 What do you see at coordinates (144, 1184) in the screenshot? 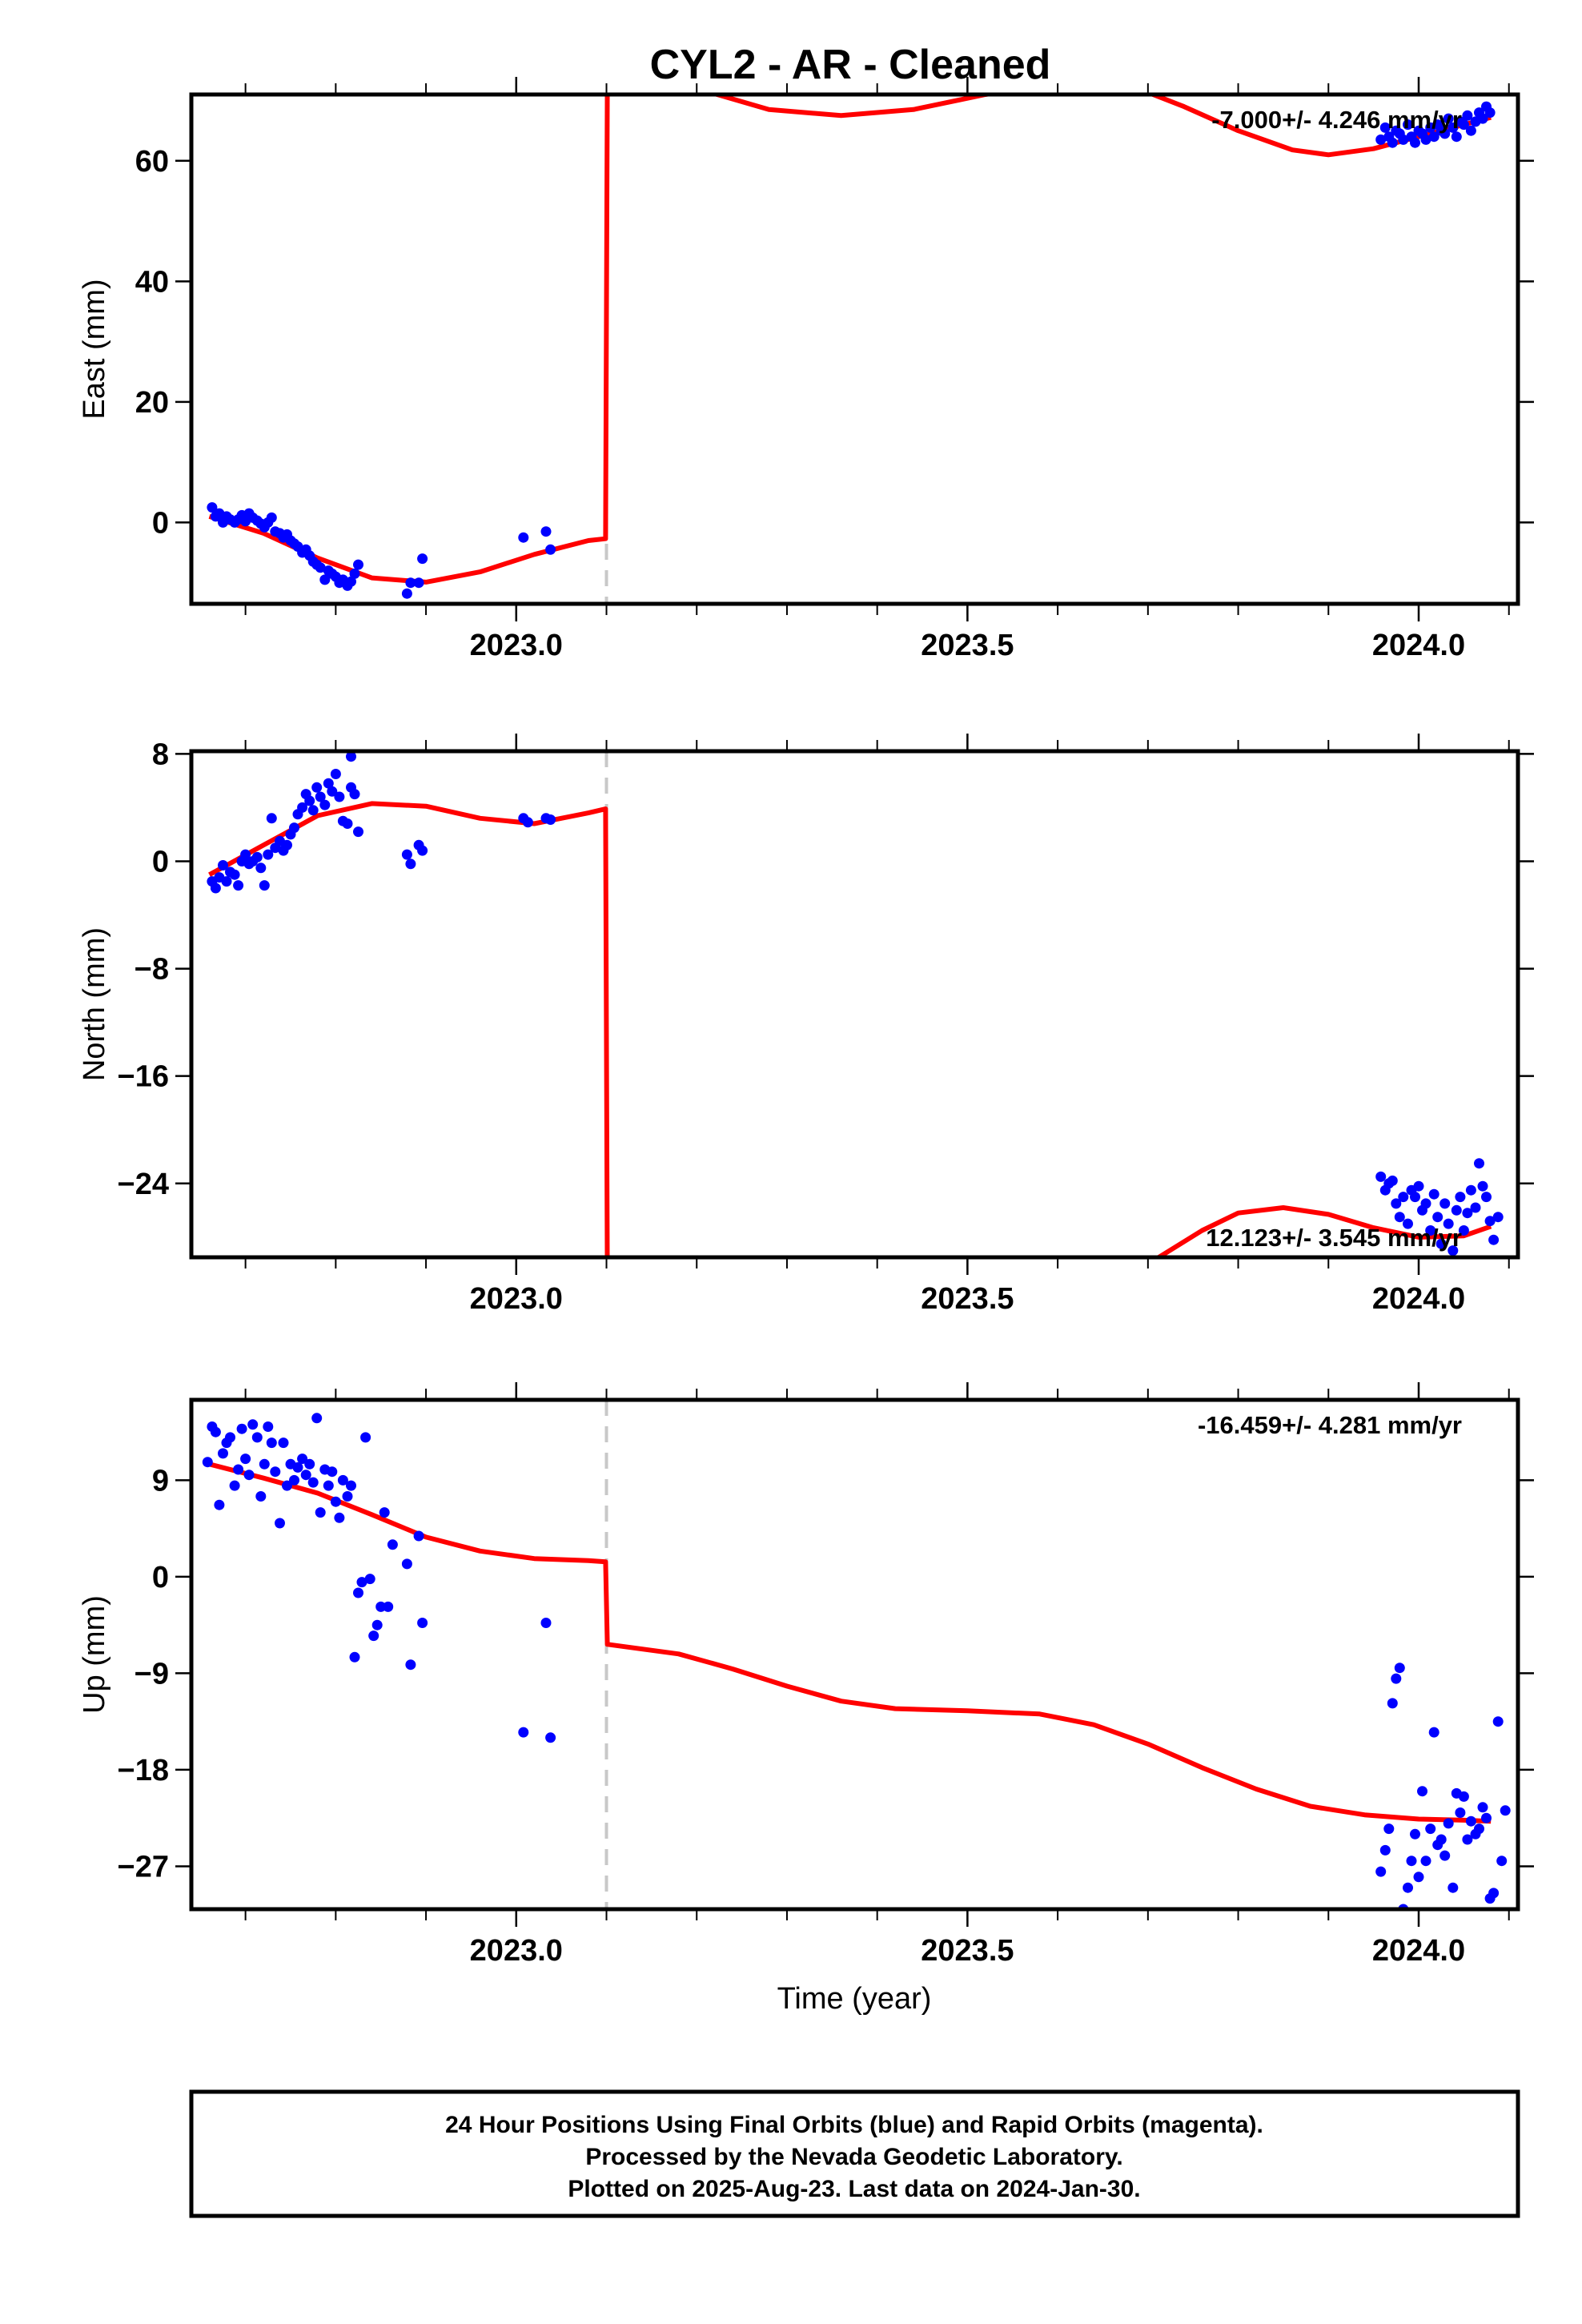
I see `y-tick-label: −24` at bounding box center [144, 1184].